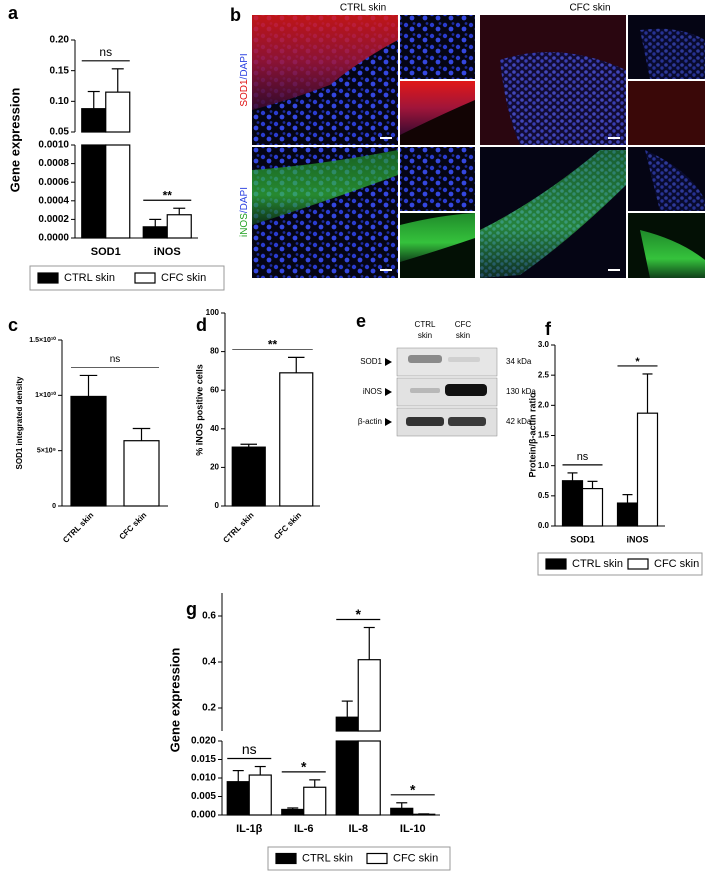 The height and width of the screenshot is (879, 709). Describe the element at coordinates (60, 70) in the screenshot. I see `y-tick-label: 0.15` at that location.